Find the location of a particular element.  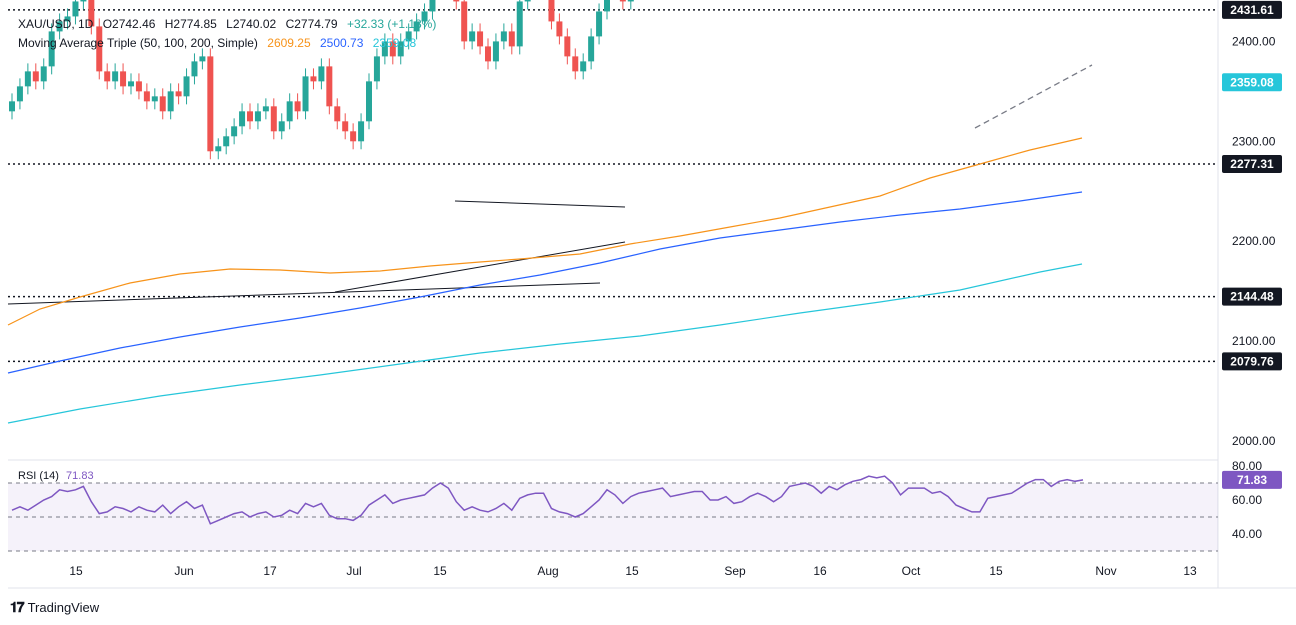

rsi-label: RSI (14) is located at coordinates (38, 476).